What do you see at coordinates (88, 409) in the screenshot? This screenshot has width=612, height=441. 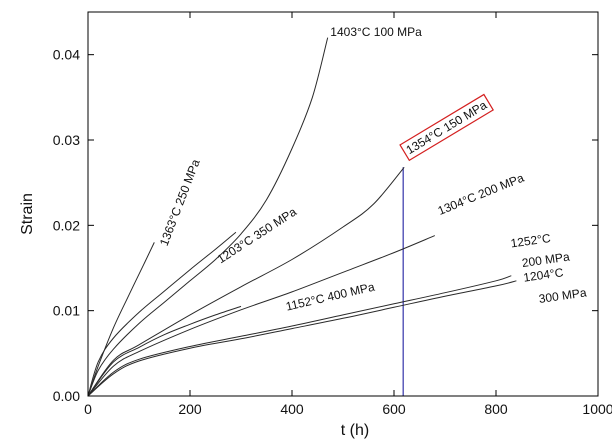 I see `x-tick-label: 0` at bounding box center [88, 409].